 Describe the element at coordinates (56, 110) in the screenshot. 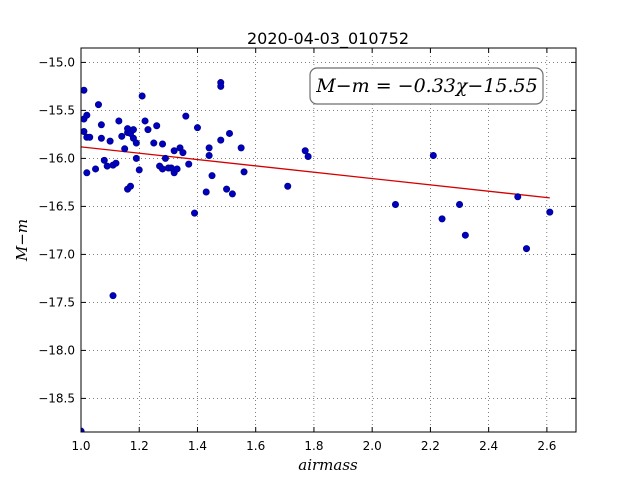

I see `y-tick-label: −15.5` at that location.